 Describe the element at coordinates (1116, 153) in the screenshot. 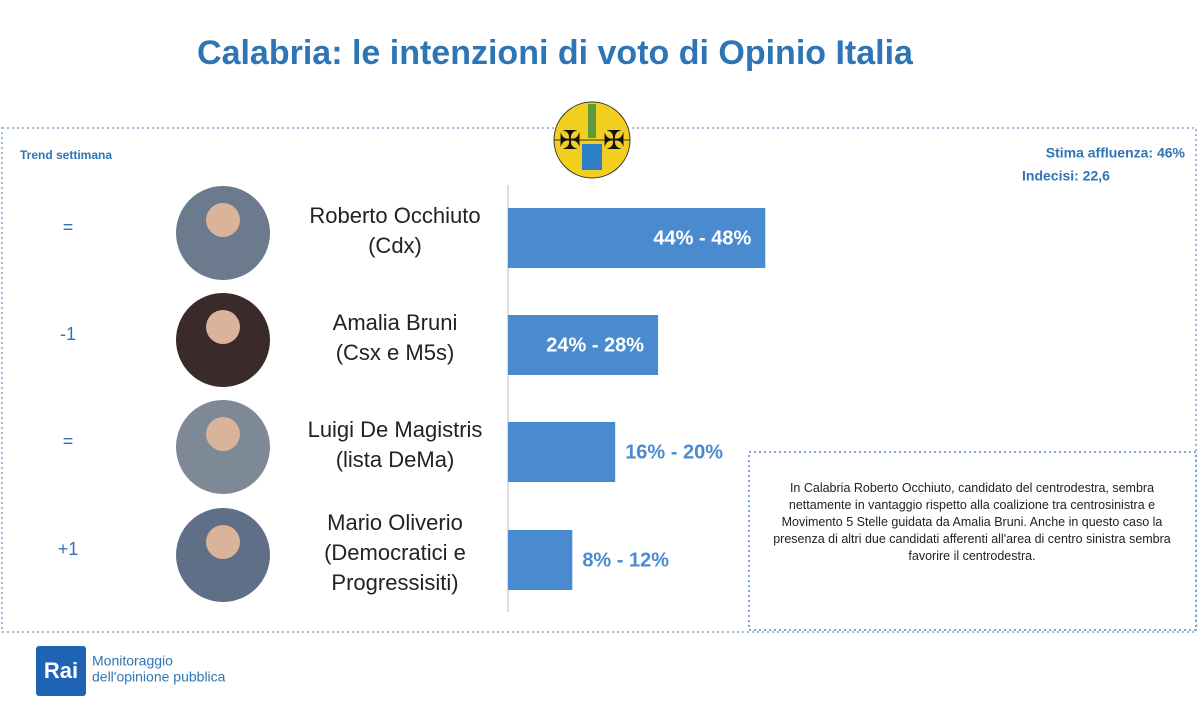

I see `info: Stima affluenza: 46%` at that location.